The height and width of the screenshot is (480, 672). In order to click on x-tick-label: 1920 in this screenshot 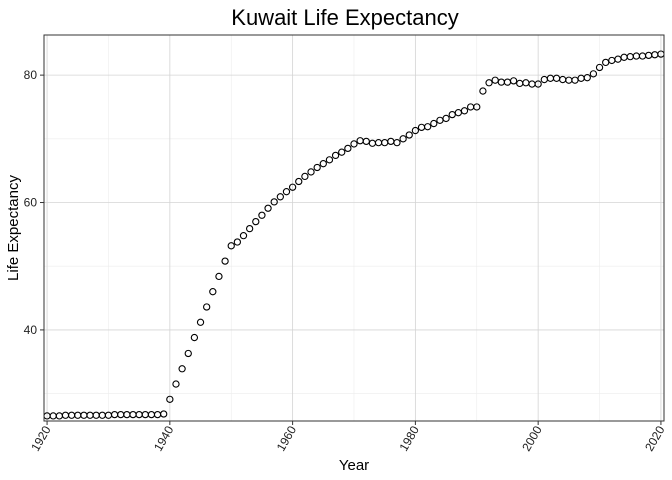, I will do `click(41, 438)`.